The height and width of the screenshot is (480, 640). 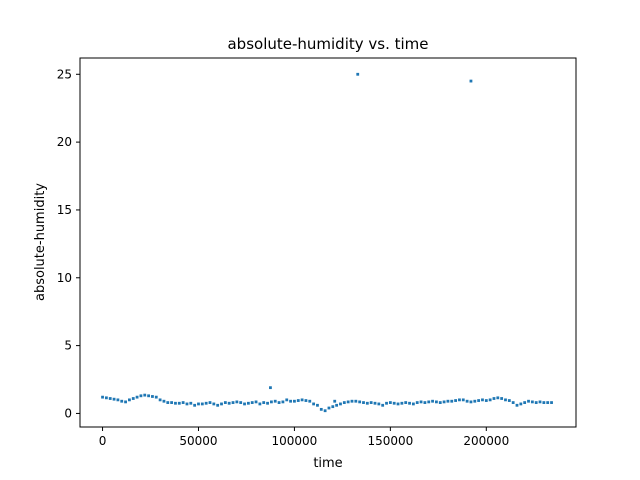 What do you see at coordinates (40, 242) in the screenshot?
I see `y-axis-label: absolute-humidity` at bounding box center [40, 242].